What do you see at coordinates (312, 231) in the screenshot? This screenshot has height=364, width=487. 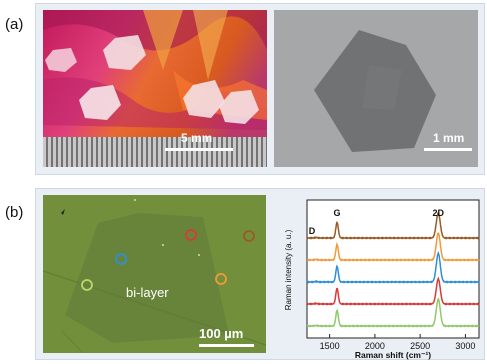 I see `peak-label: D` at bounding box center [312, 231].